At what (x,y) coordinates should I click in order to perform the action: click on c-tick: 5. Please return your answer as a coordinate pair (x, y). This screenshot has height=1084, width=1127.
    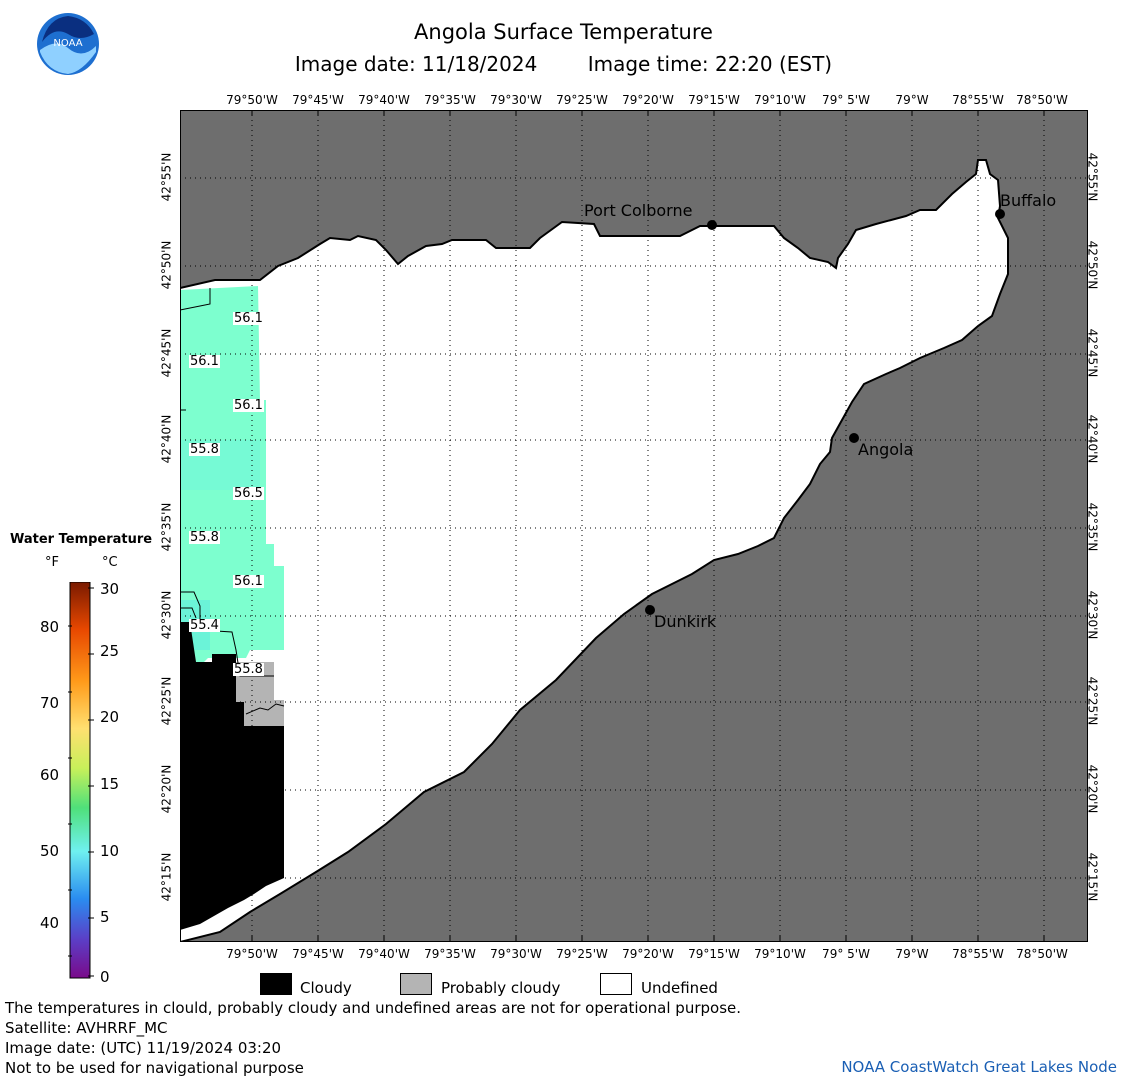
    Looking at the image, I should click on (105, 917).